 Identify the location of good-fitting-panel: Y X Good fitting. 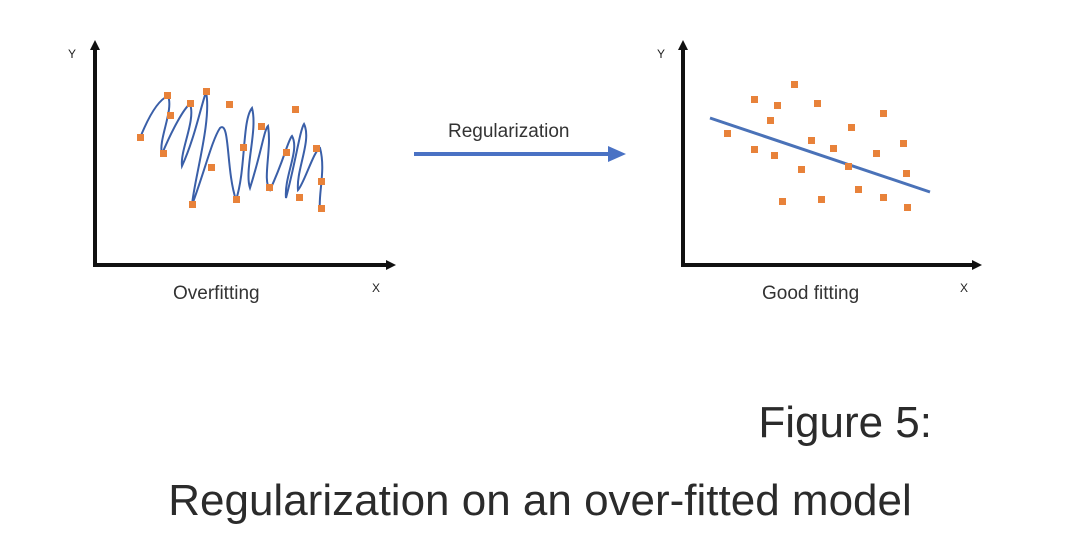
(819, 172).